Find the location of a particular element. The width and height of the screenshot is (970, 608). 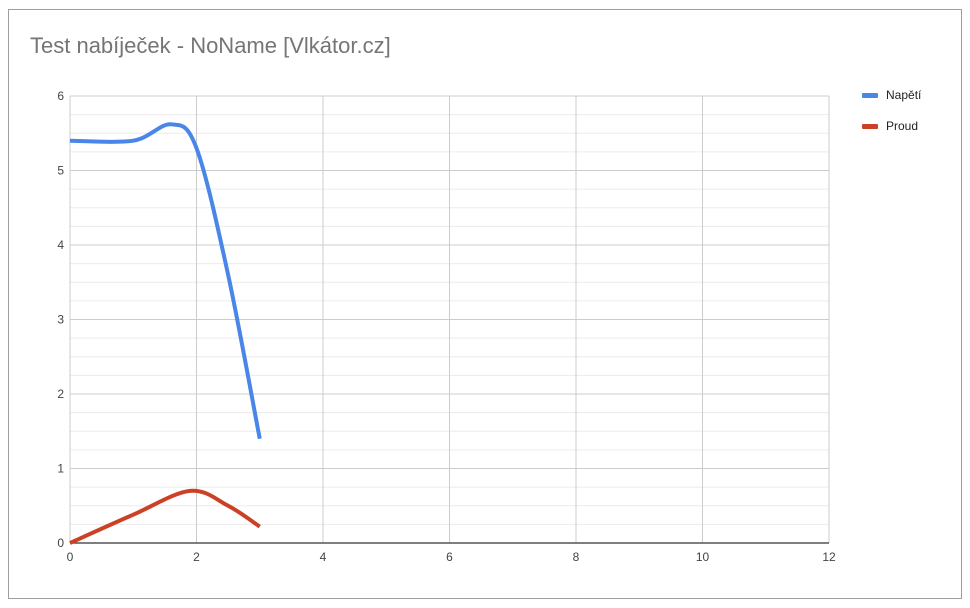

x-tick-label: 0 is located at coordinates (70, 557).